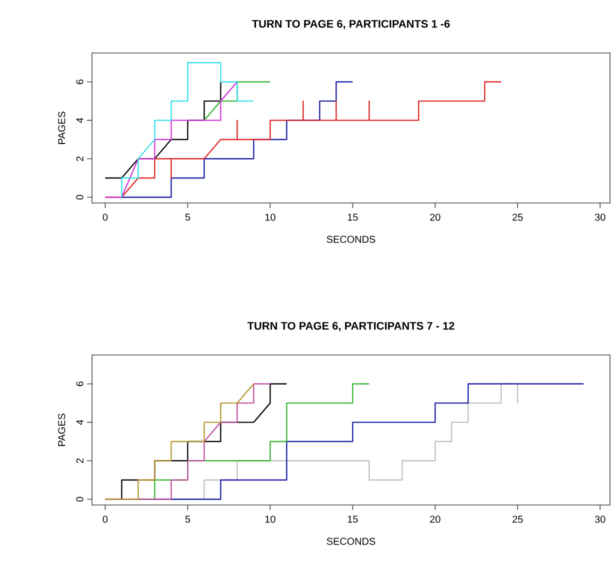 The image size is (613, 568). Describe the element at coordinates (351, 25) in the screenshot. I see `chart-title: TURN TO PAGE 6, PARTICIPANTS 1 -6` at that location.